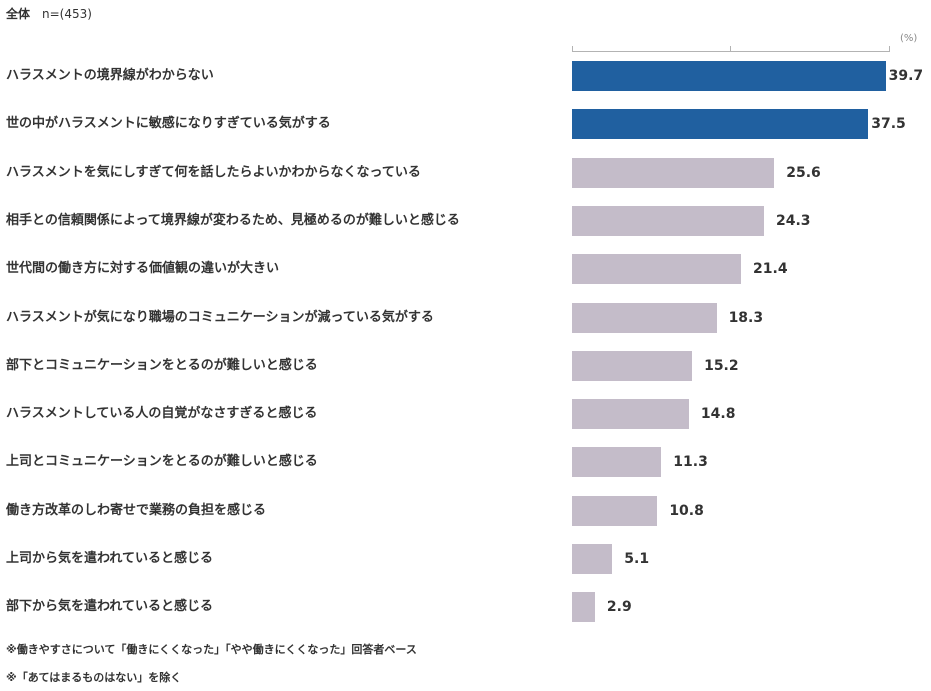 The height and width of the screenshot is (691, 931). Describe the element at coordinates (619, 607) in the screenshot. I see `value-label: 2.9` at that location.